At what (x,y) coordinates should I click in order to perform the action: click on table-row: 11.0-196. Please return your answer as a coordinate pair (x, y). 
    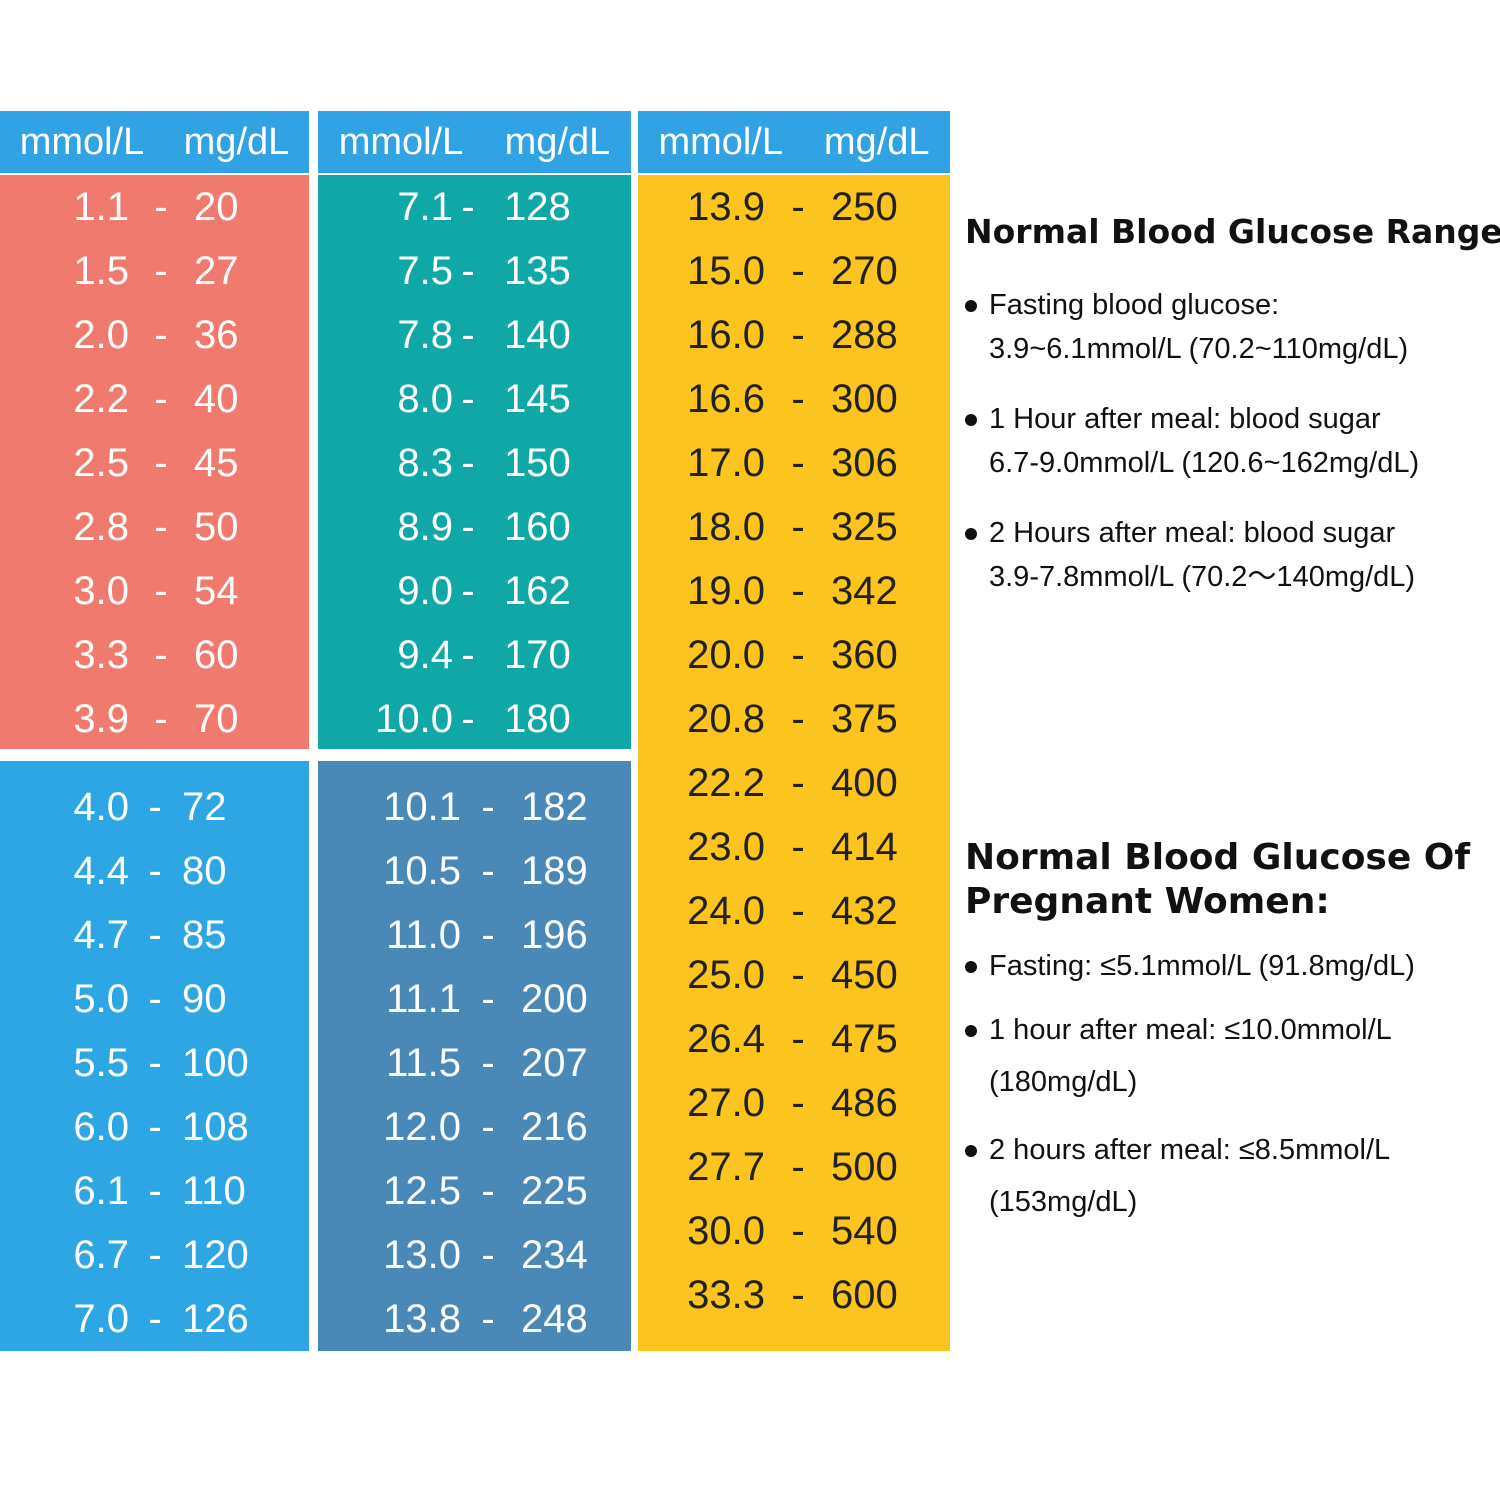
    Looking at the image, I should click on (474, 935).